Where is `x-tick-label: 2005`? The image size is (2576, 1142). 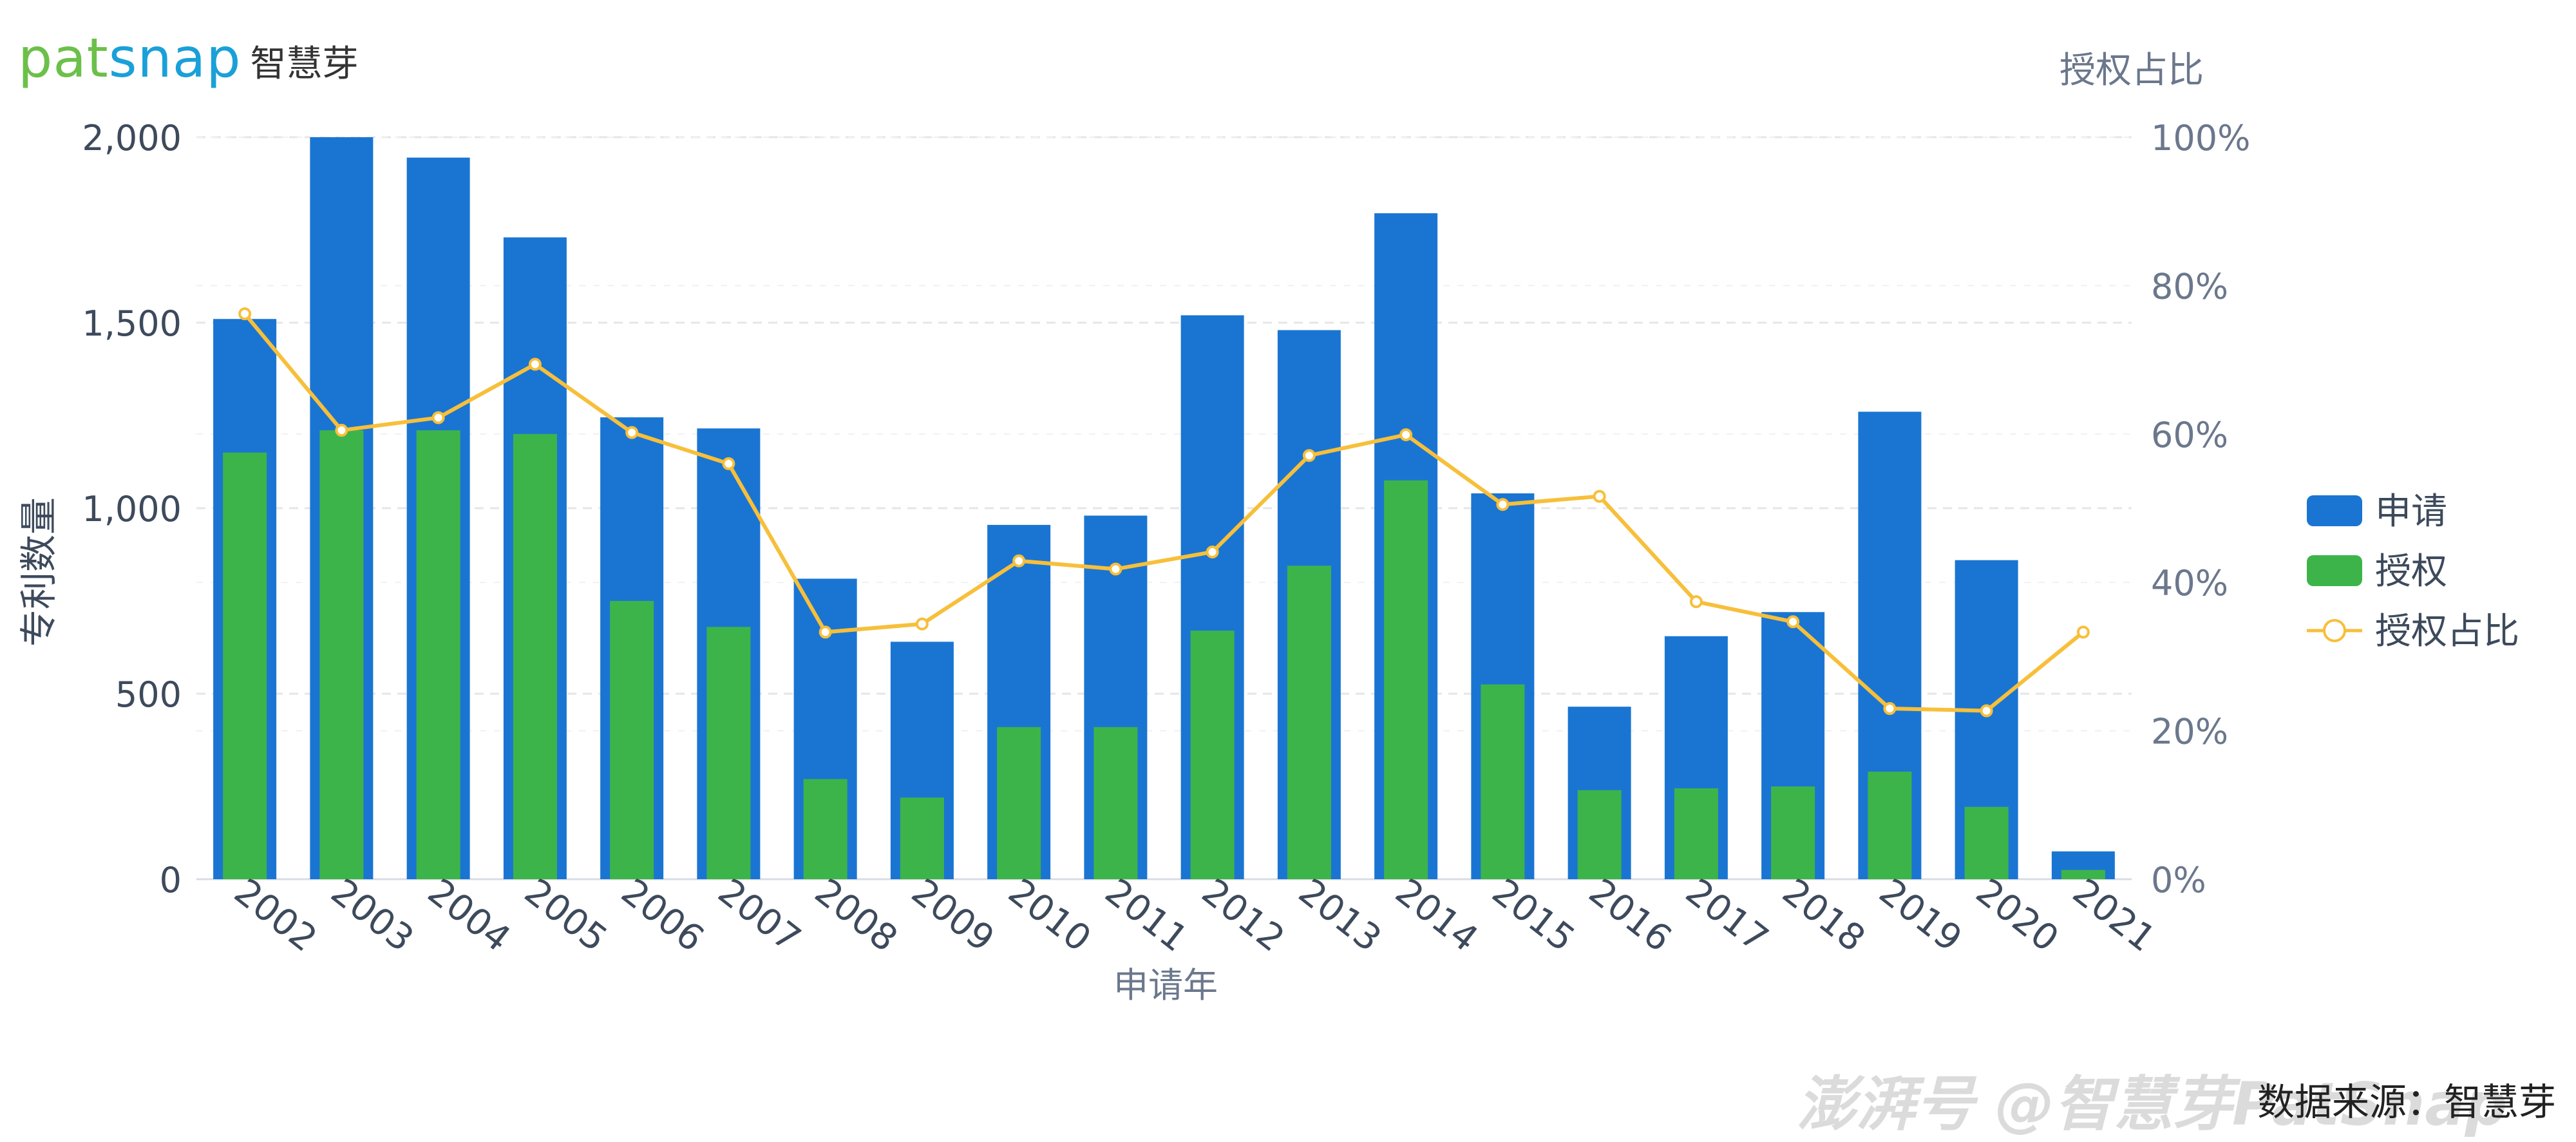
x-tick-label: 2005 is located at coordinates (565, 915).